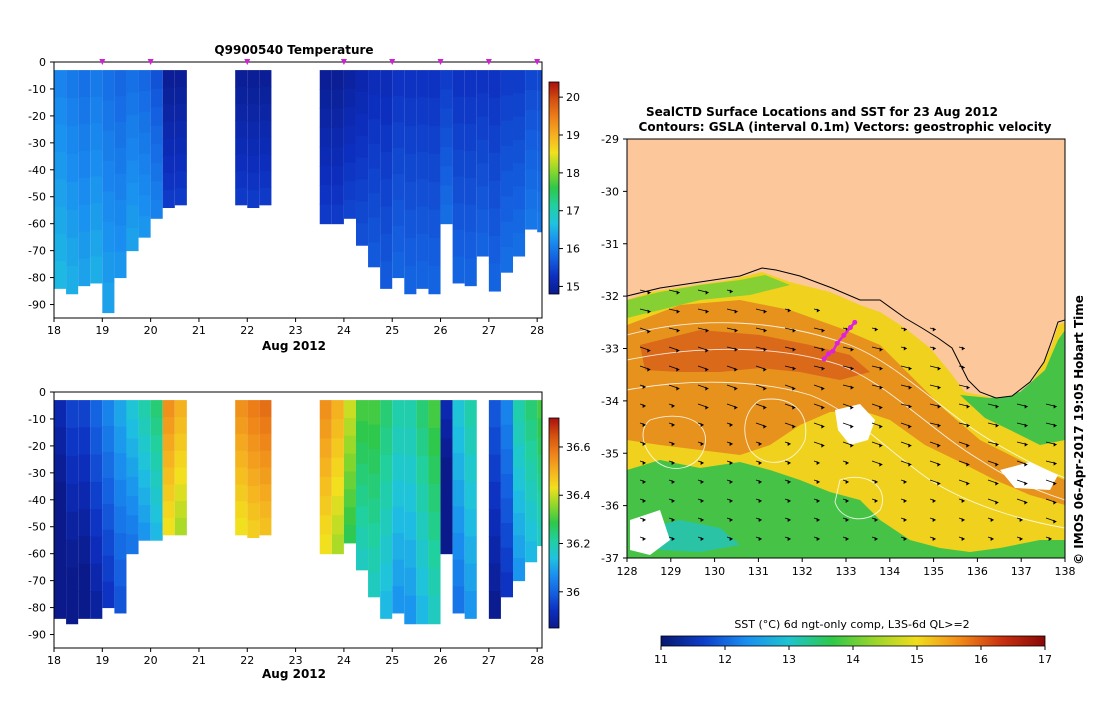 The image size is (1099, 704). What do you see at coordinates (537, 330) in the screenshot?
I see `x-tick-label: 28` at bounding box center [537, 330].